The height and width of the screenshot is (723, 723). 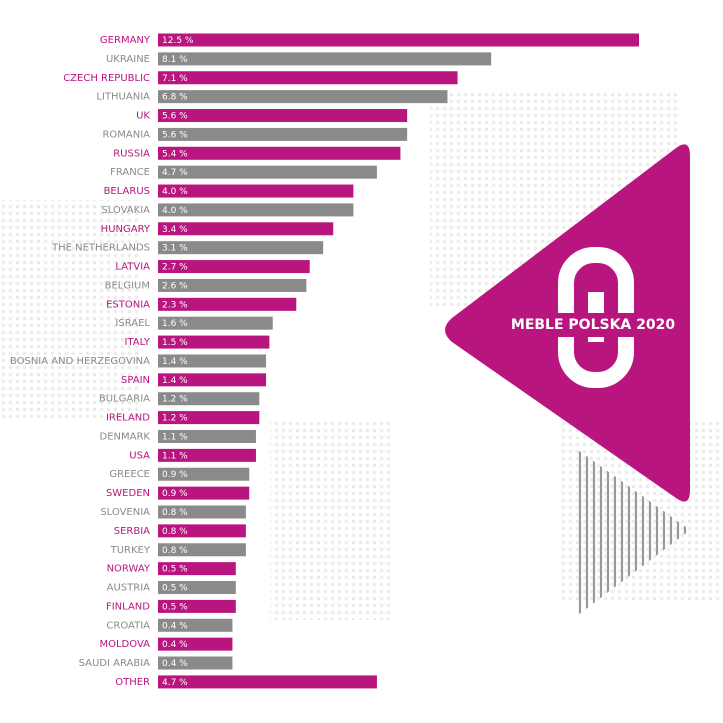 I want to click on value-label: 7.1 %, so click(x=175, y=79).